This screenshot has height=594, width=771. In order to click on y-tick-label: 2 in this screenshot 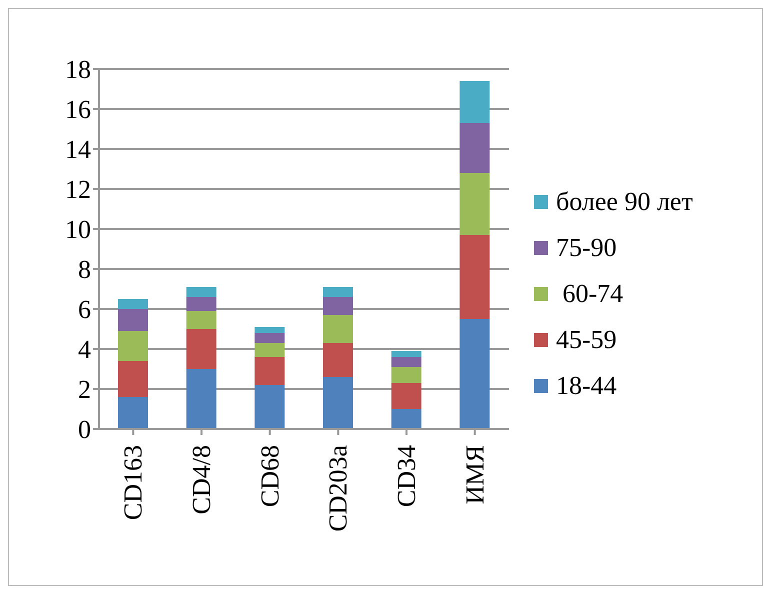, I will do `click(84, 389)`.